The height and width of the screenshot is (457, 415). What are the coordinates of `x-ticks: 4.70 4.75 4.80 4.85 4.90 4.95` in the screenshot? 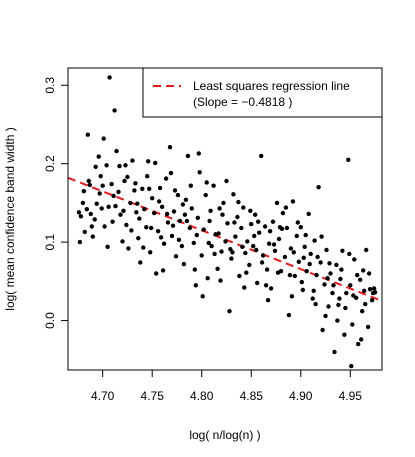 It's located at (226, 386).